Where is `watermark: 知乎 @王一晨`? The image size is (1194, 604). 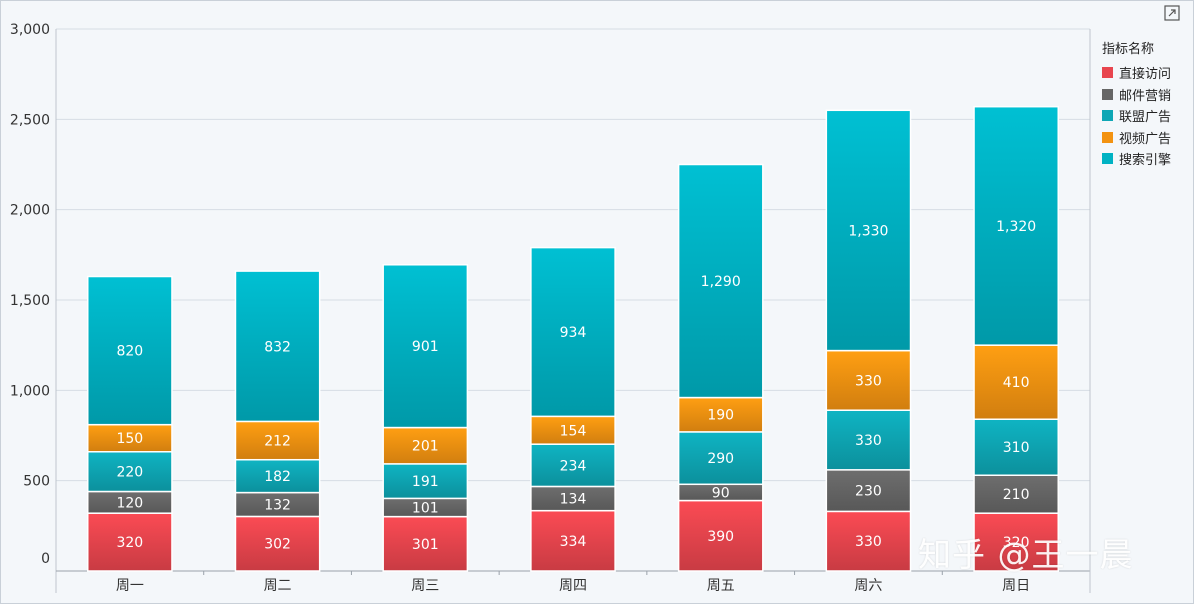 watermark: 知乎 @王一晨 is located at coordinates (1026, 554).